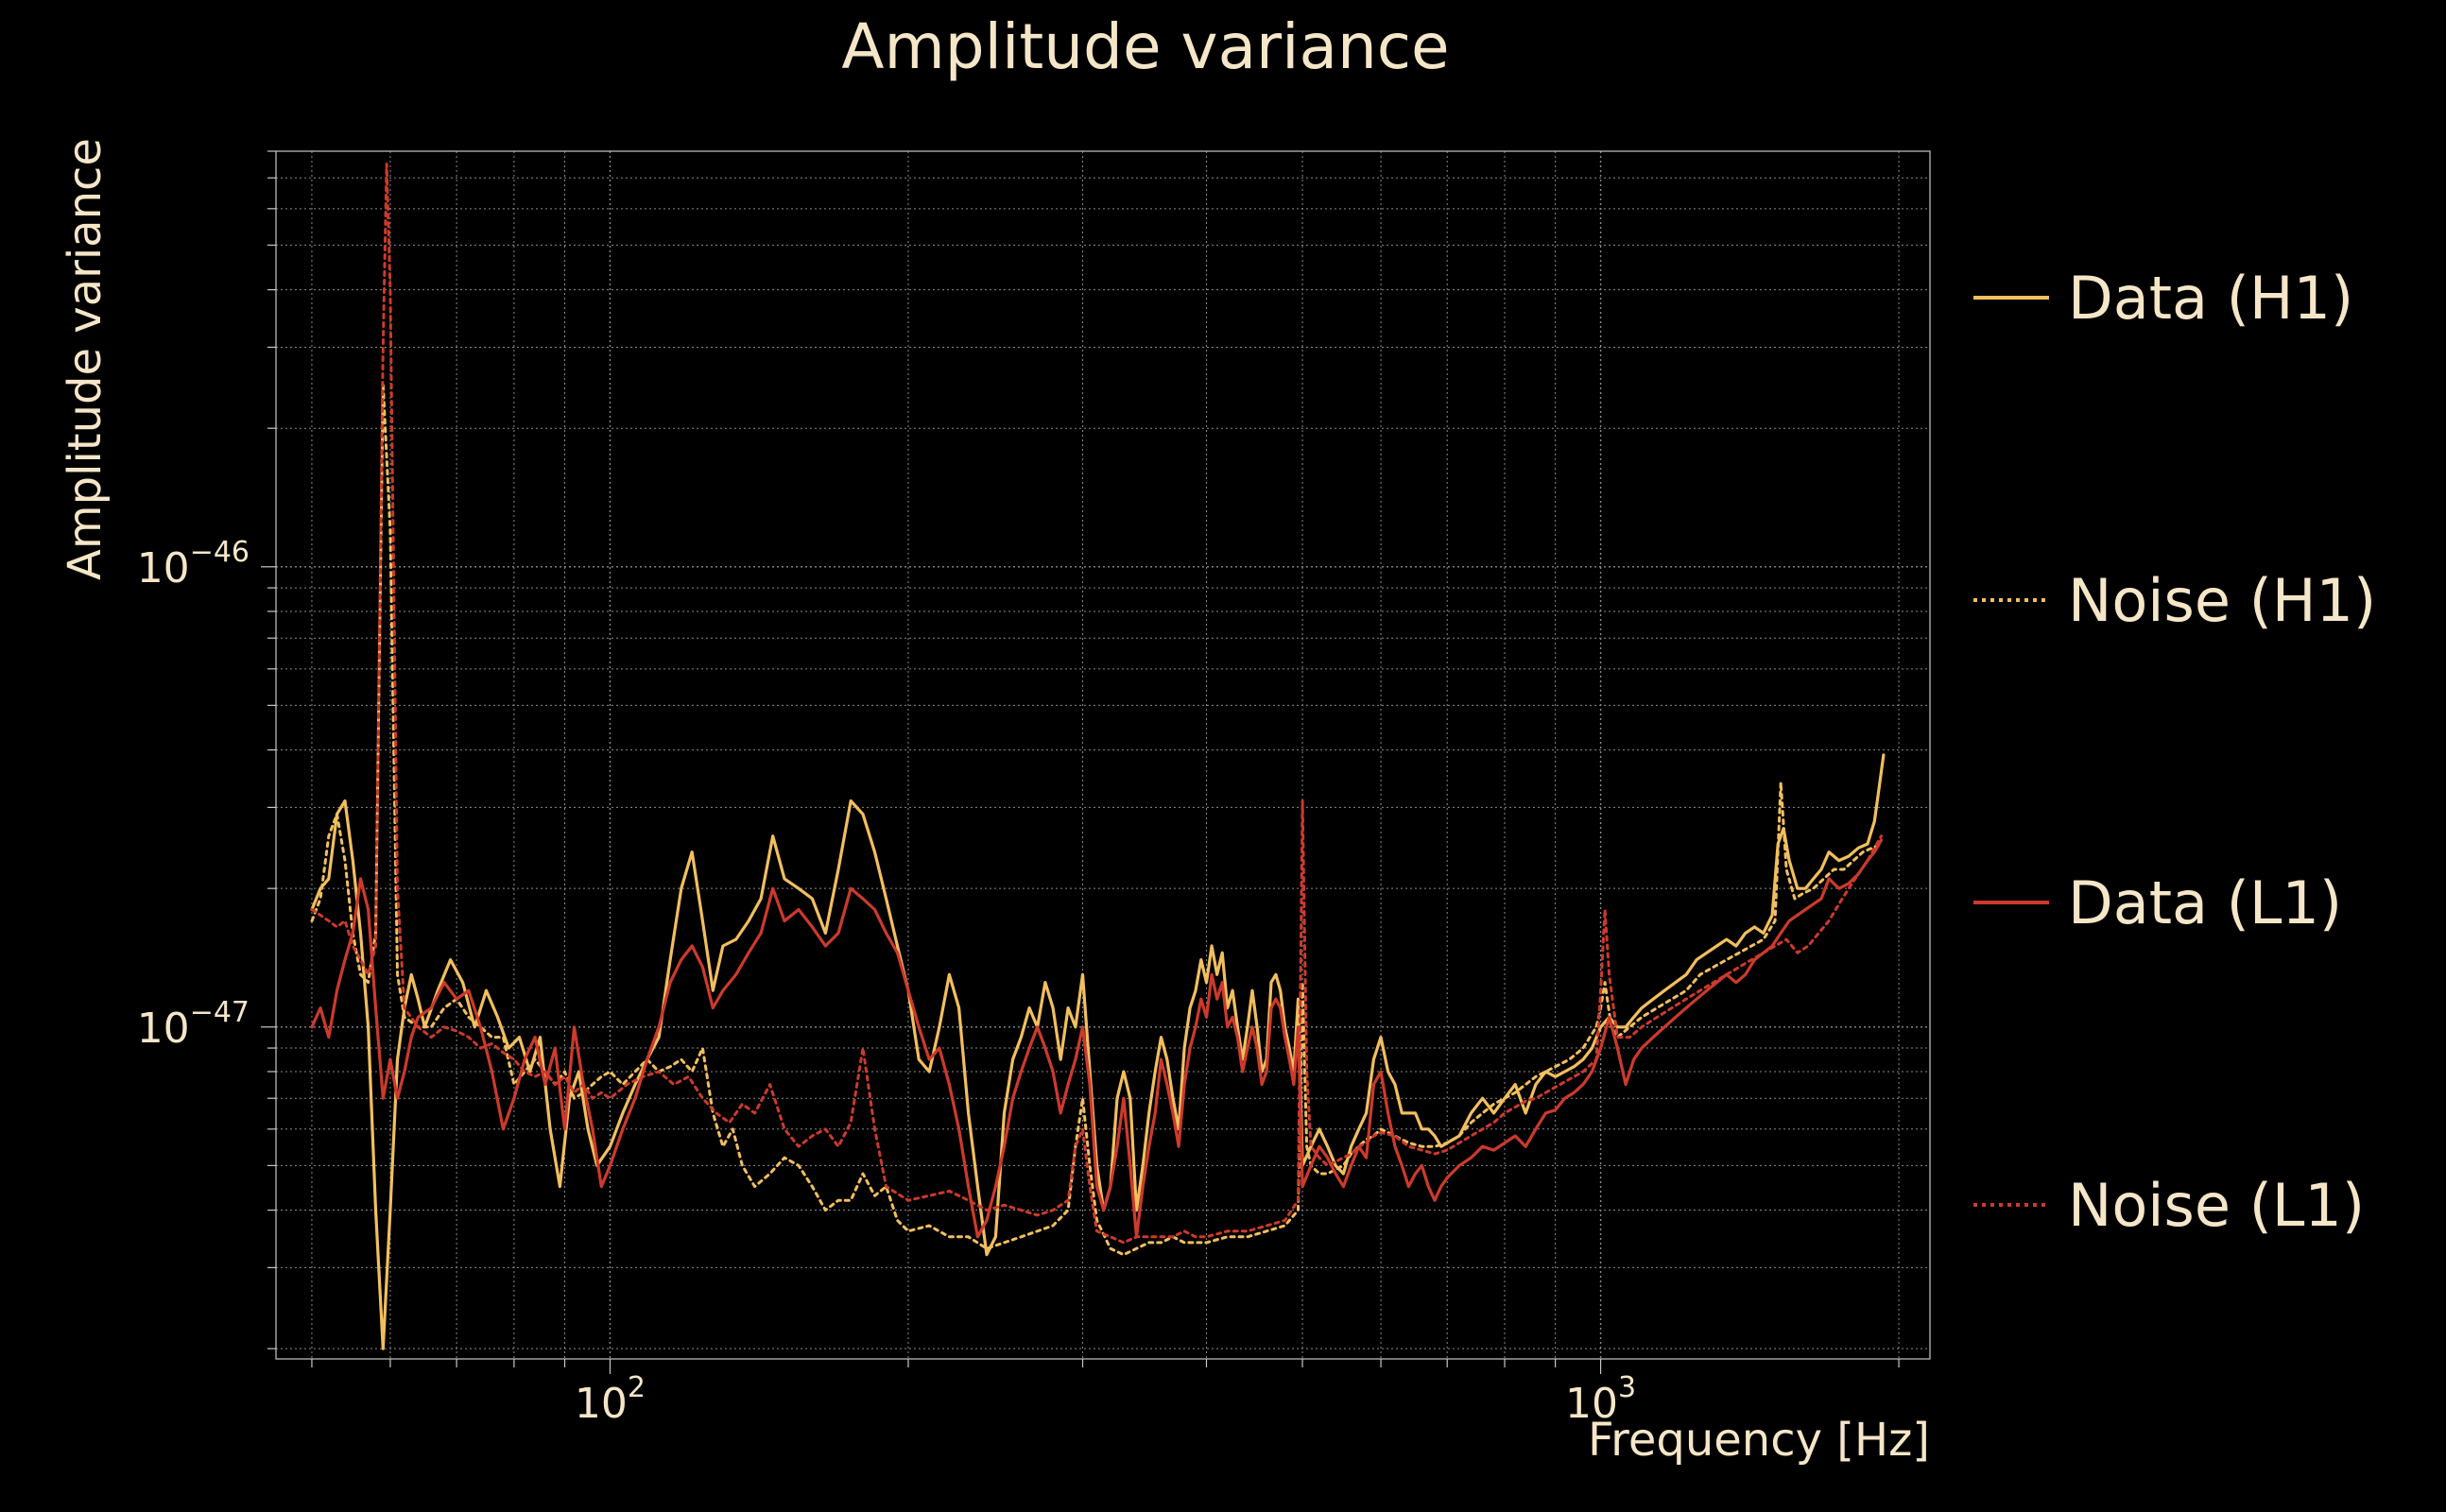  What do you see at coordinates (2210, 298) in the screenshot?
I see `legend-label-data-h1: Data (H1)` at bounding box center [2210, 298].